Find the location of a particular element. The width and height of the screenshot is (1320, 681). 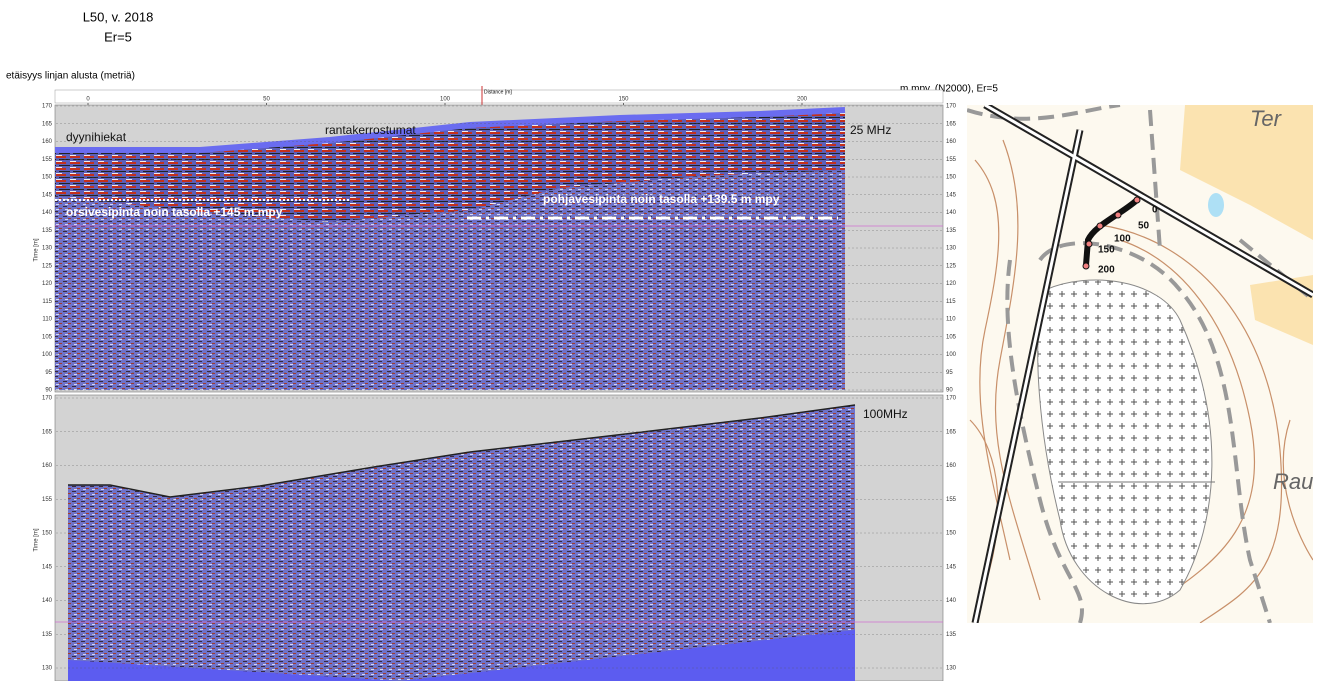

distance-axis-label: Distance [m] is located at coordinates (498, 92).